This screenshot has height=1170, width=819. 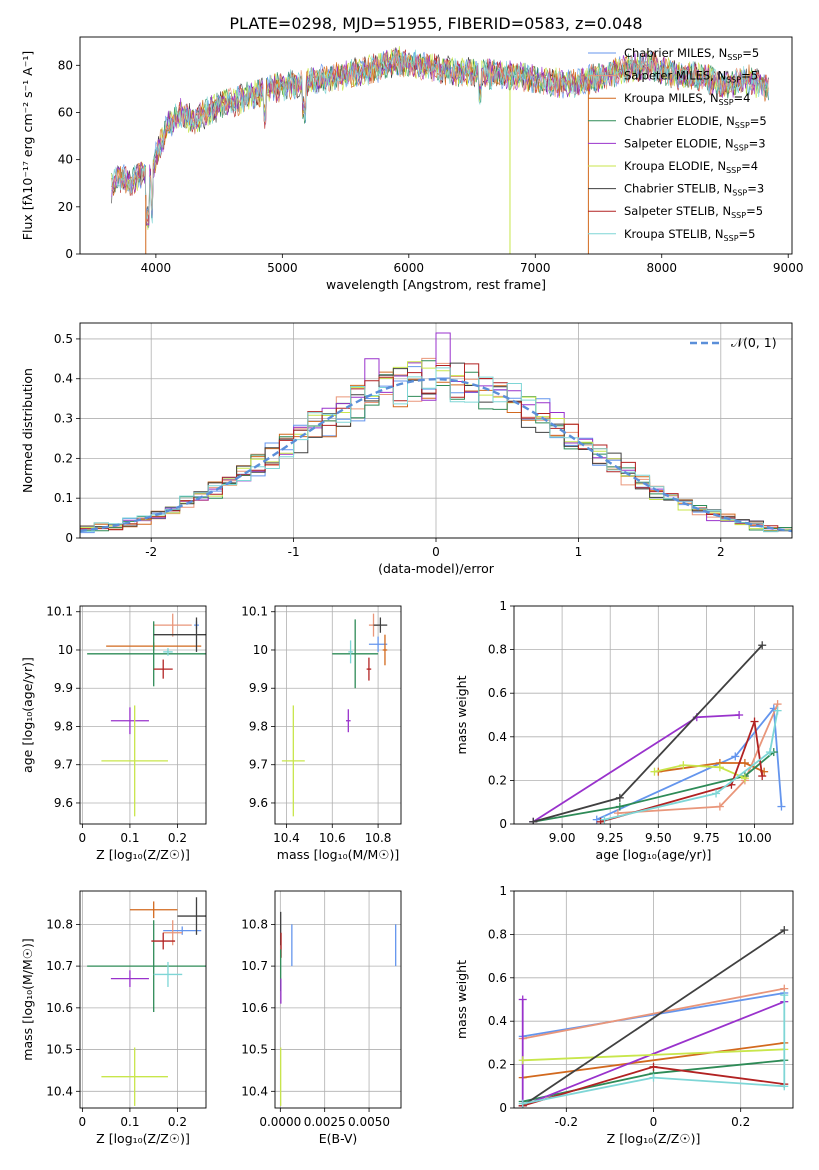 I want to click on x-tick-label: 0.0050, so click(x=369, y=1122).